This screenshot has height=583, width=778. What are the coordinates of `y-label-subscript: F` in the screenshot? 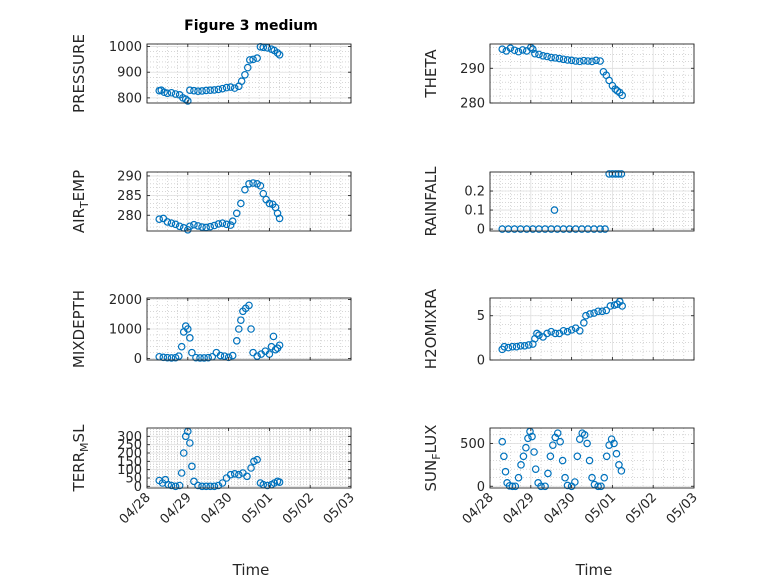 It's located at (436, 456).